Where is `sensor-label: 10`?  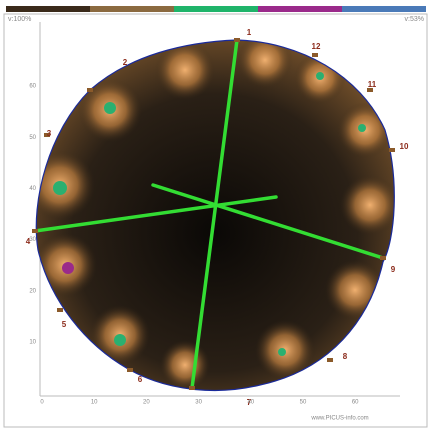 sensor-label: 10 is located at coordinates (404, 146).